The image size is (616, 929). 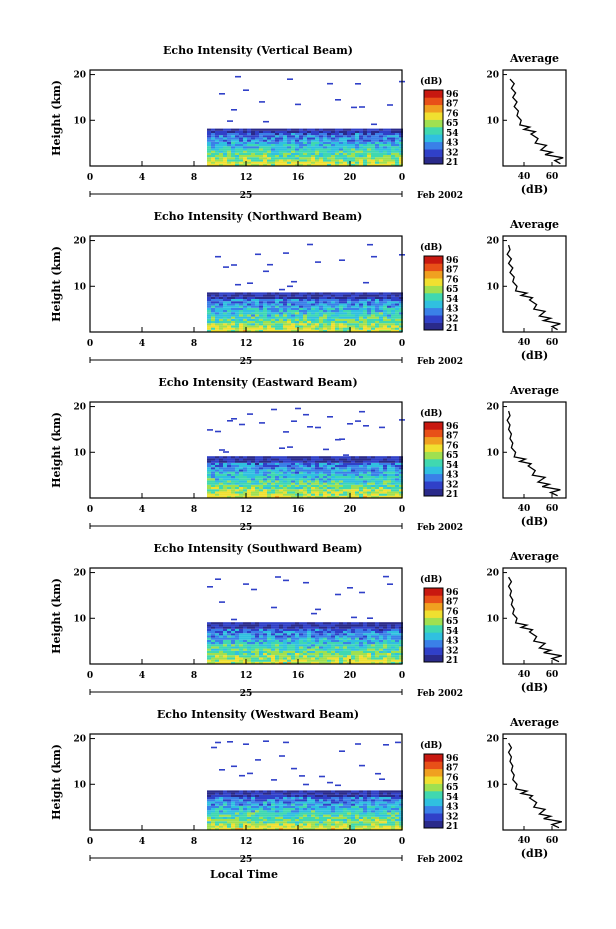 I want to click on date-month-year-label: Feb 2002, so click(x=440, y=694).